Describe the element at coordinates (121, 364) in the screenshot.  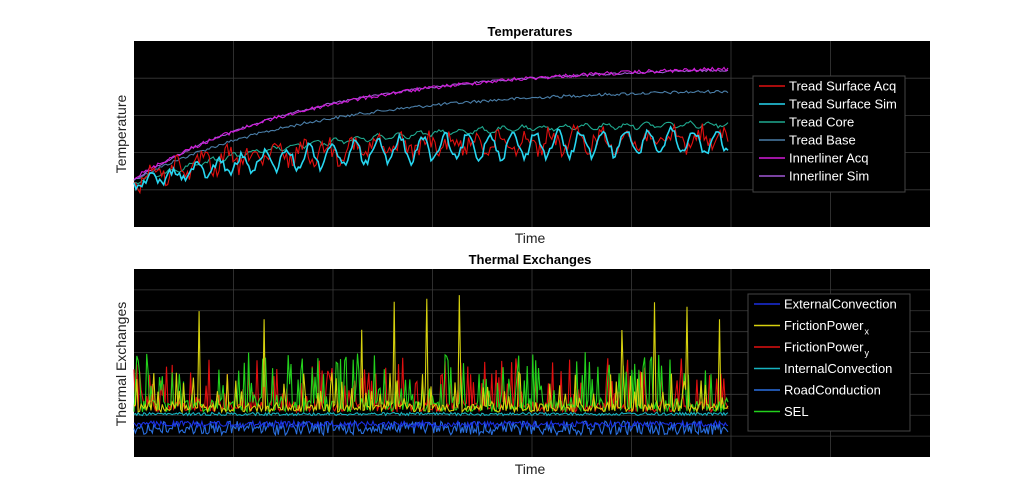
I see `thermal-exchanges-ylabel: Thermal Exchanges` at that location.